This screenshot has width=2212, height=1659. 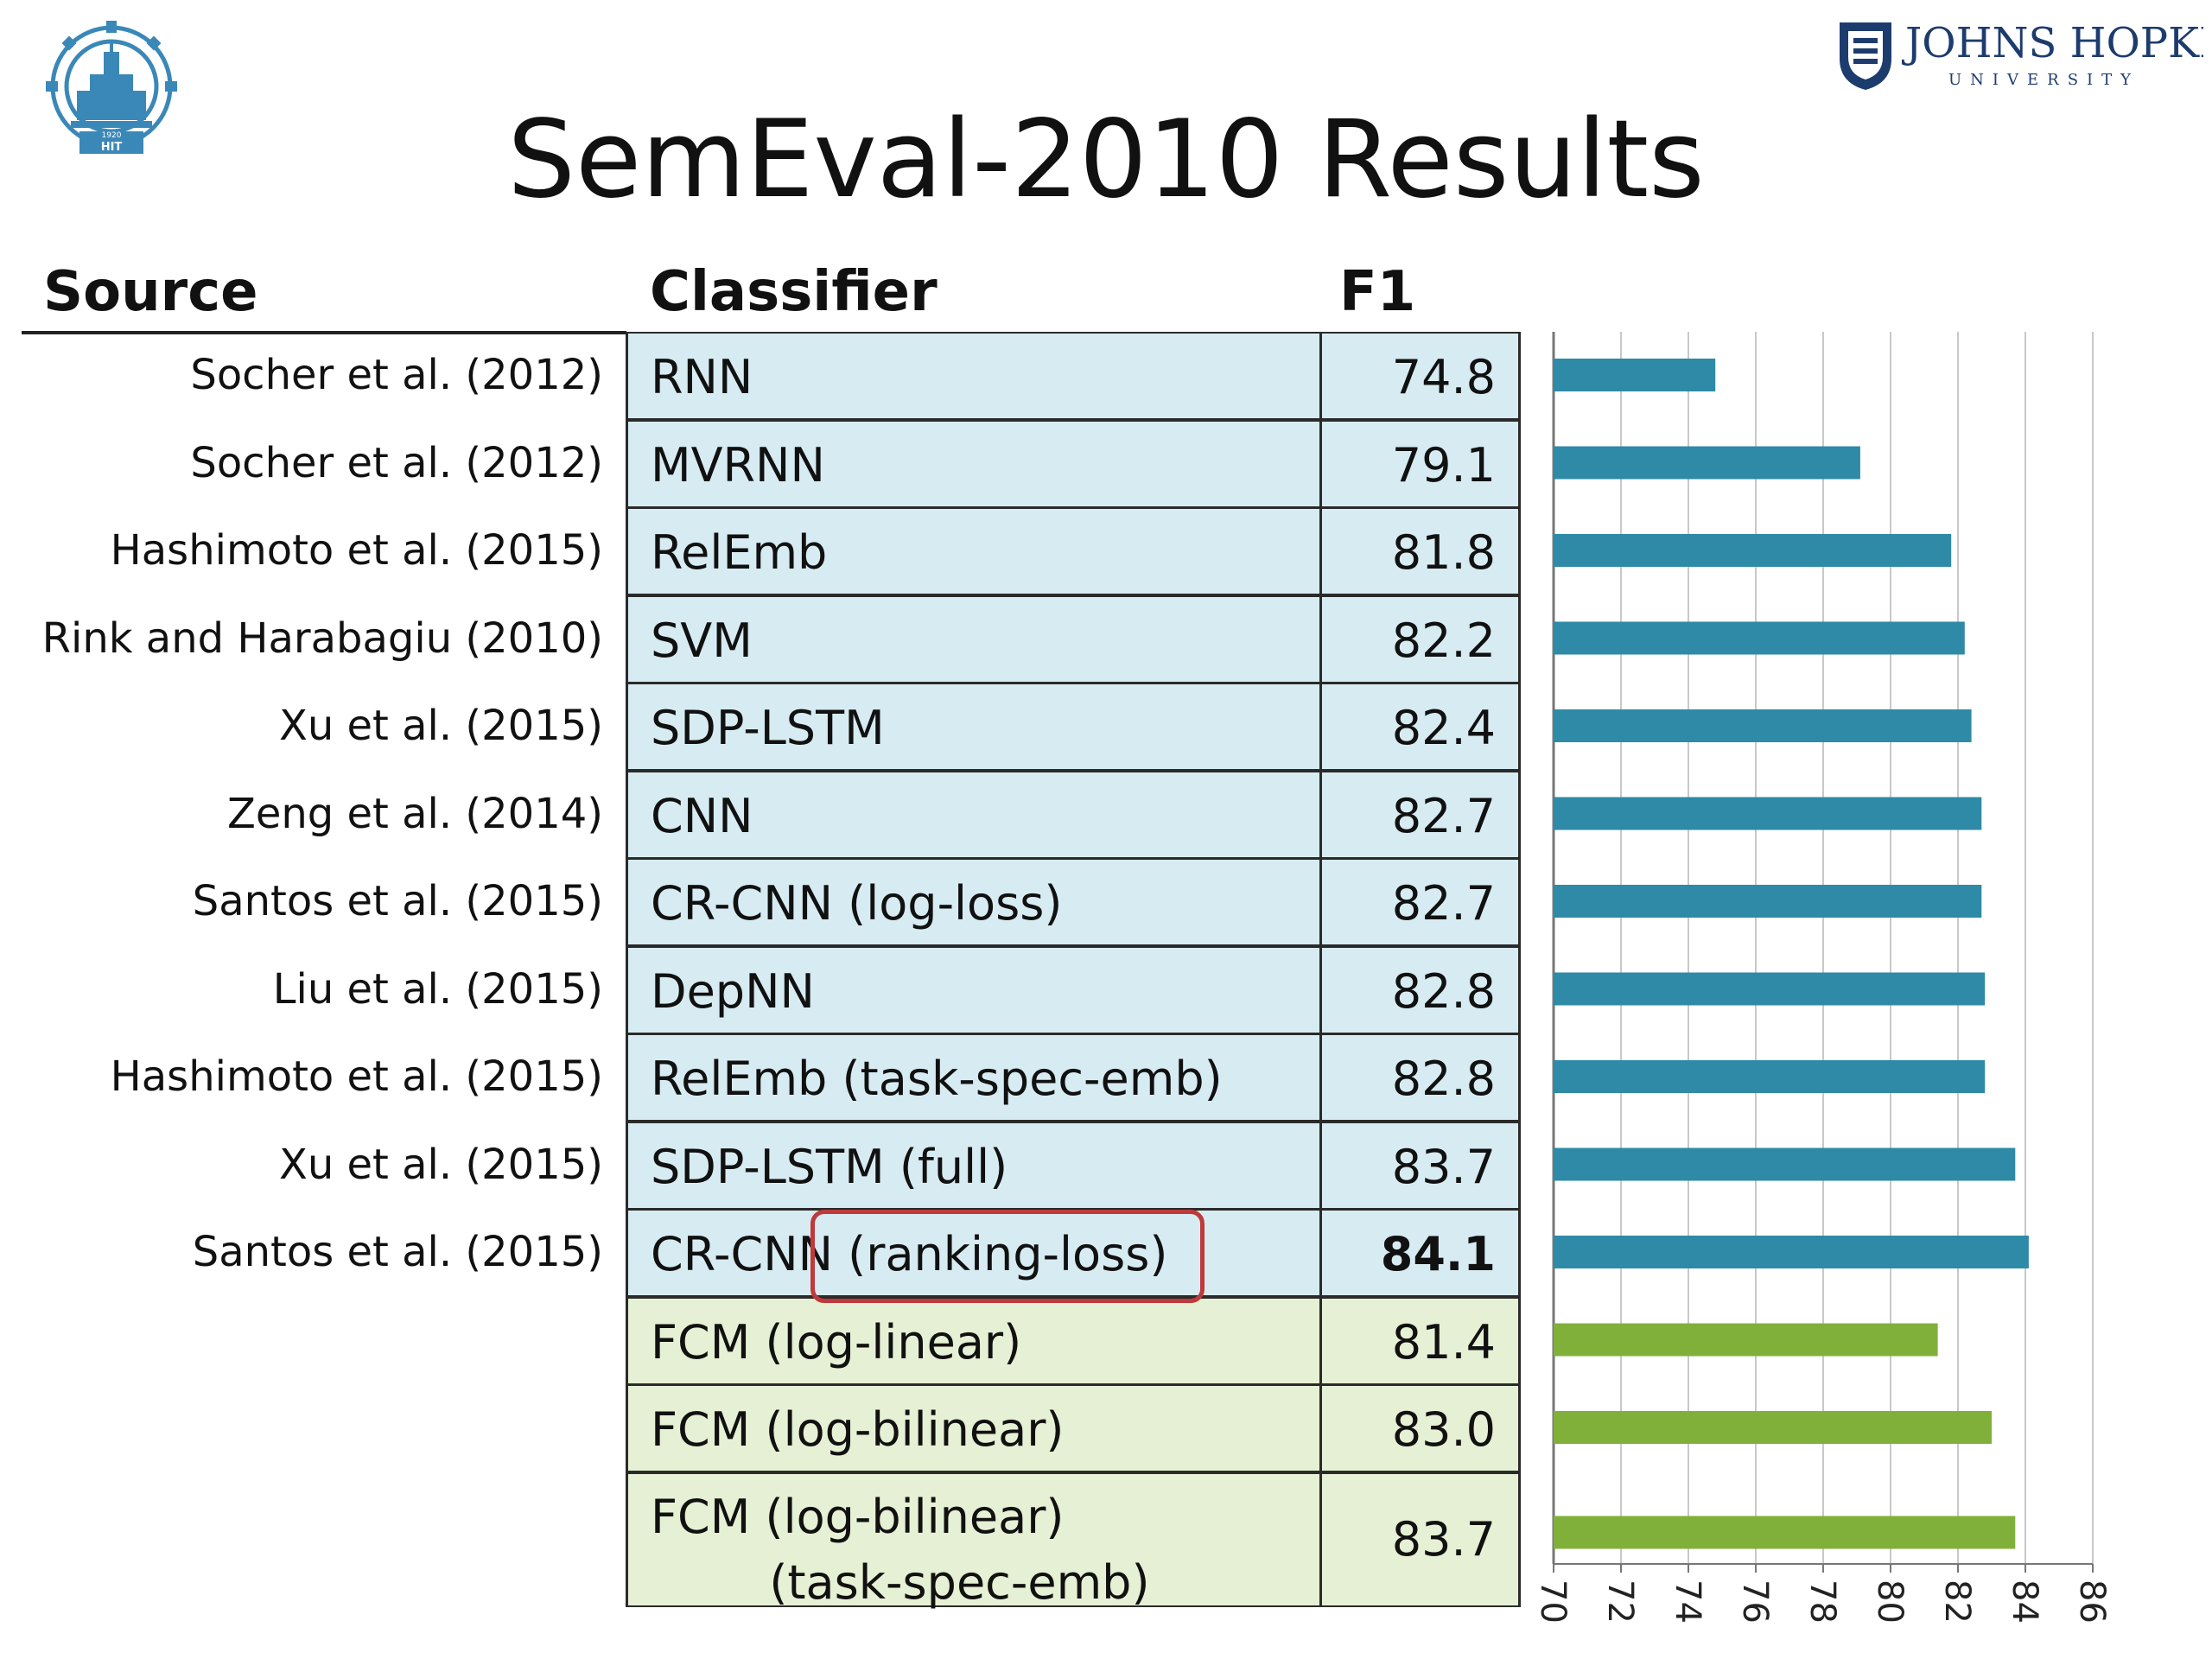 I want to click on slide-title: SemEval-2010 Results, so click(x=1106, y=160).